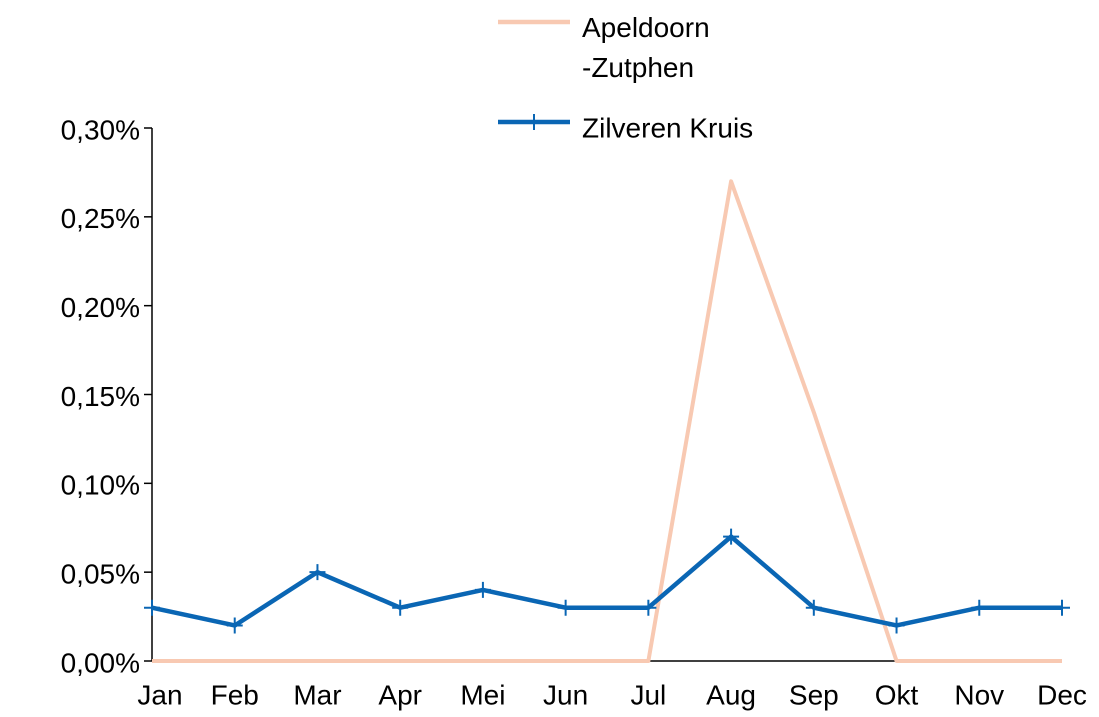  I want to click on x-tick-label: Mei, so click(482, 694).